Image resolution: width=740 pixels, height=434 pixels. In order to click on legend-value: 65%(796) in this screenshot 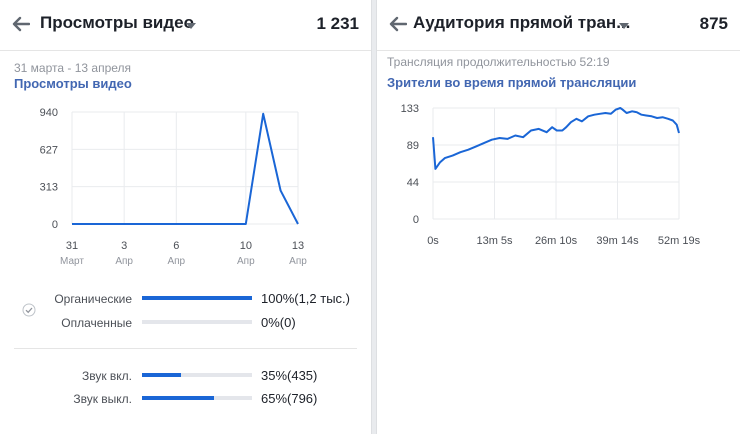, I will do `click(289, 398)`.